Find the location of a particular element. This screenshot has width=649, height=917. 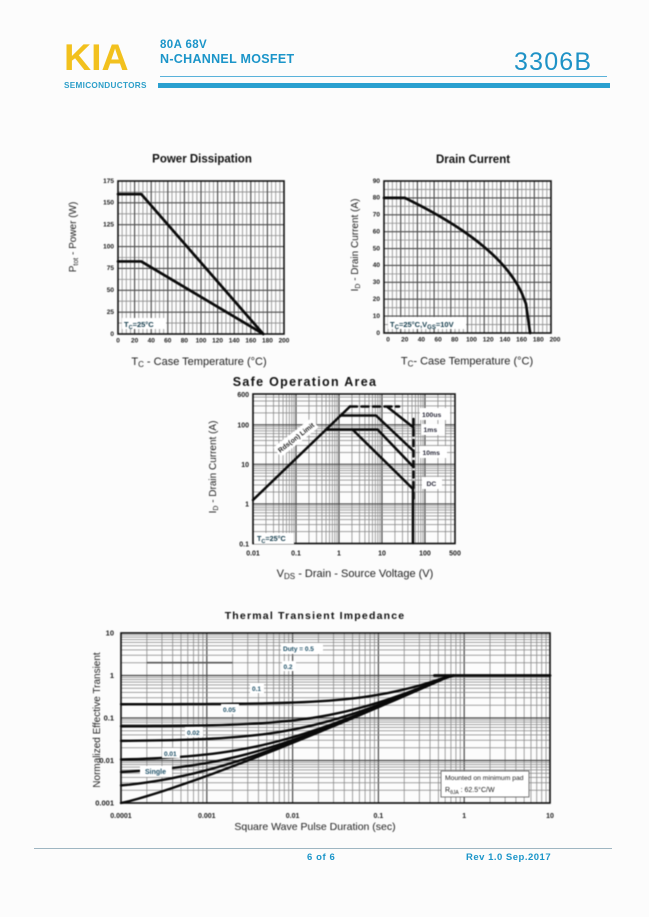

svg-text: Duty = 0.5 is located at coordinates (298, 649).